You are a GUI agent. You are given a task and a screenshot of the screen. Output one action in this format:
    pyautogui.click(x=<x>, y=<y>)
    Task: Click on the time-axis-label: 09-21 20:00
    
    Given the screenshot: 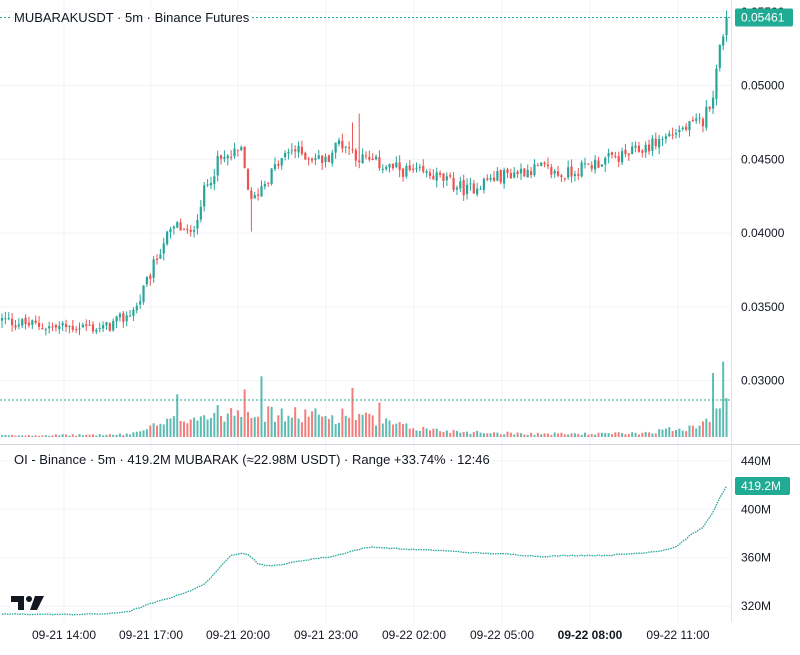 What is the action you would take?
    pyautogui.click(x=238, y=635)
    